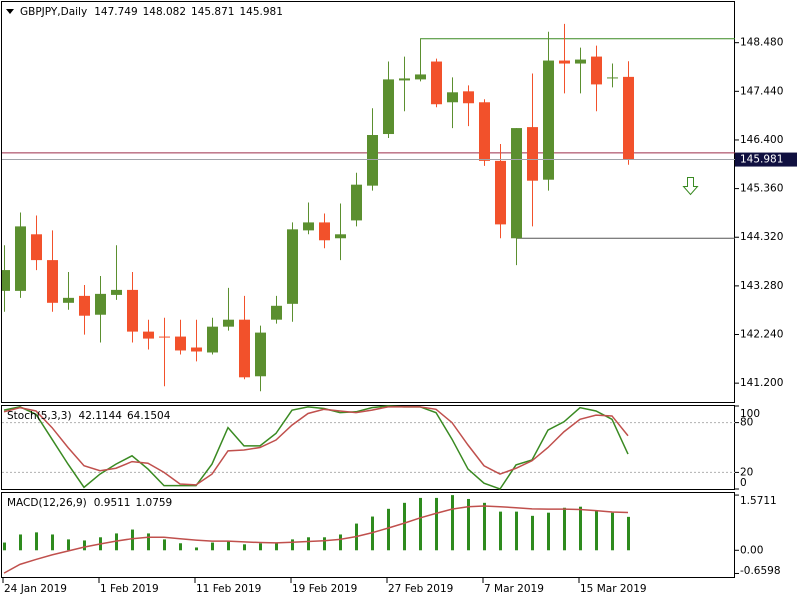 The height and width of the screenshot is (600, 800). Describe the element at coordinates (613, 589) in the screenshot. I see `x-tick-label: 15 Mar 2019` at that location.